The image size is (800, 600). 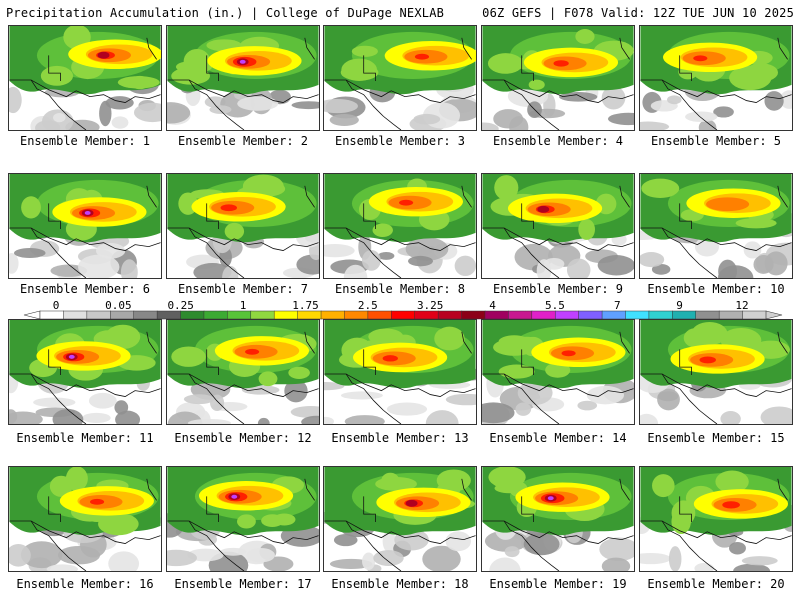 I want to click on ensemble-member-label: Ensemble Member: 16, so click(x=85, y=584).